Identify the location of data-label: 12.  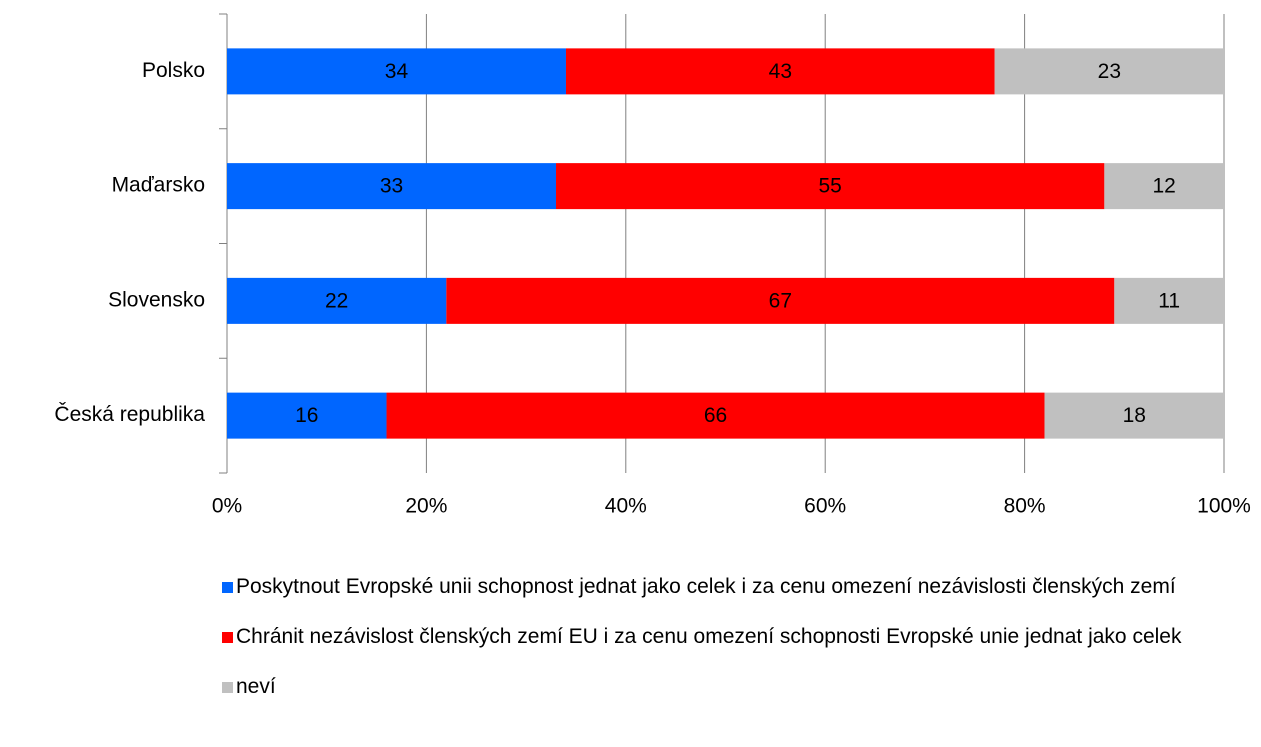
(1164, 186).